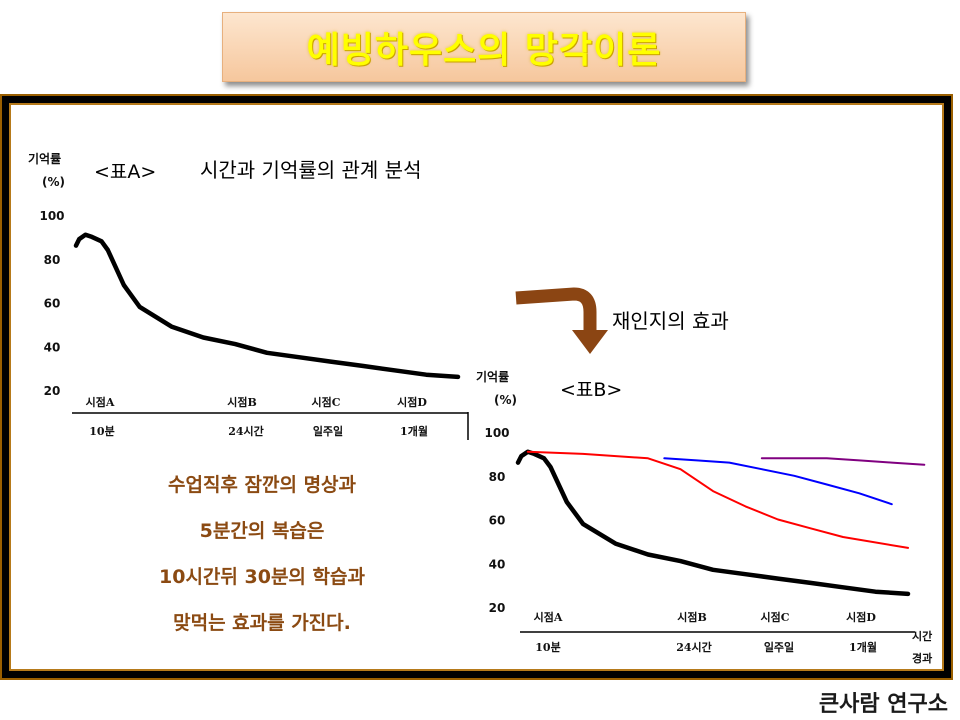 This screenshot has height=720, width=960. I want to click on arrow-label: 재인지의 효과, so click(670, 321).